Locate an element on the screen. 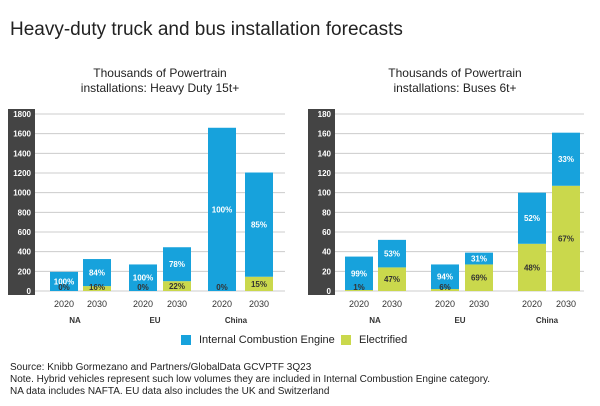 This screenshot has width=600, height=406. y-tick-label: 600 is located at coordinates (25, 232).